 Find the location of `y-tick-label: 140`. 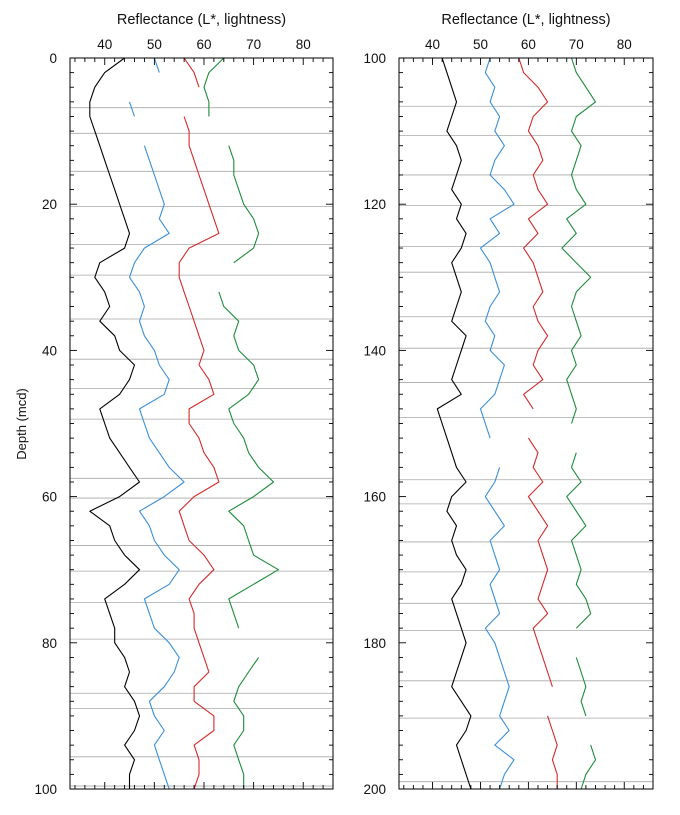

y-tick-label: 140 is located at coordinates (374, 350).